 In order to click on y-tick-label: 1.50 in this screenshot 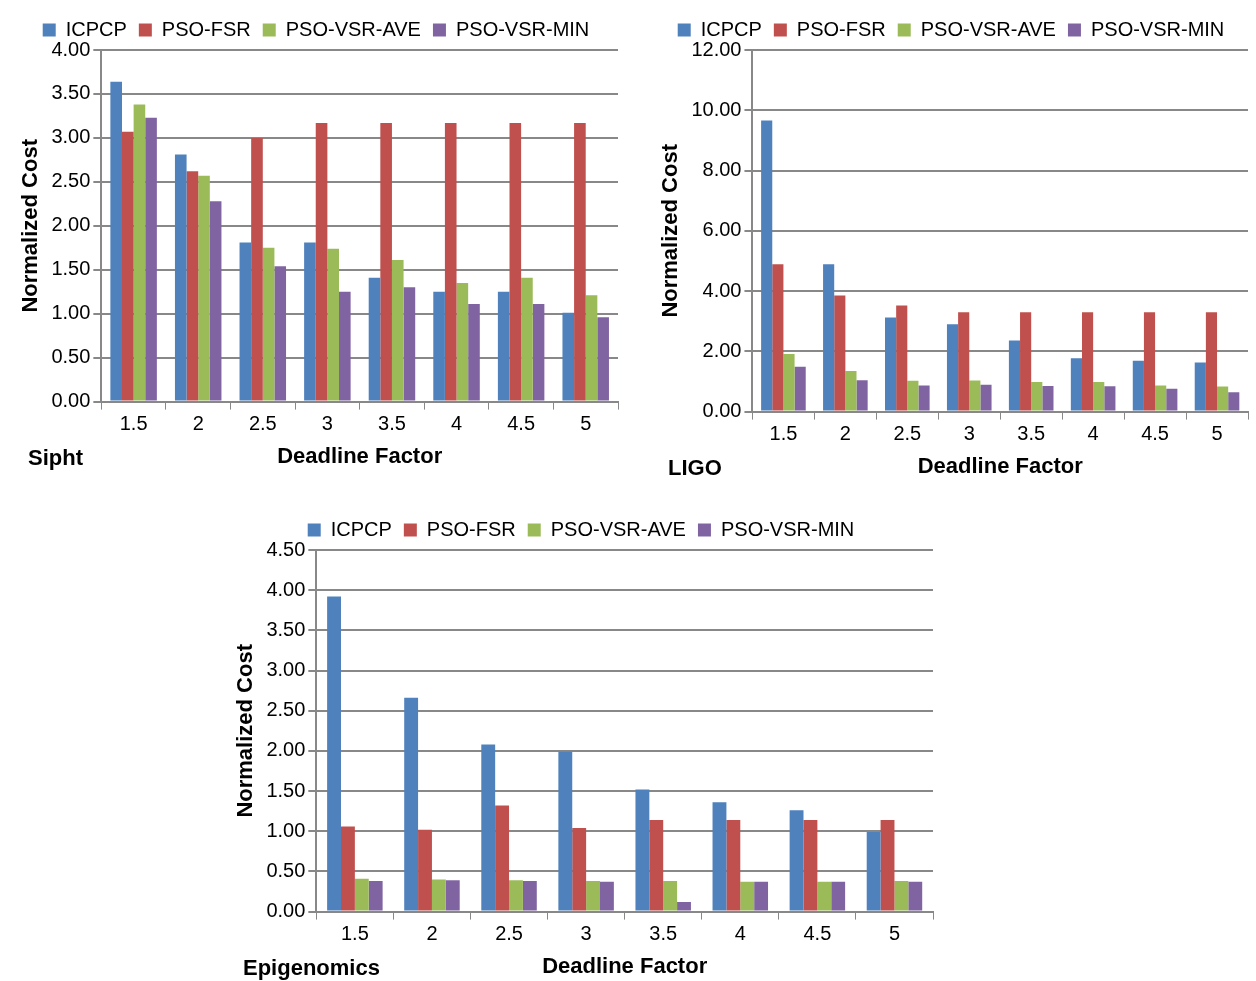, I will do `click(286, 789)`.